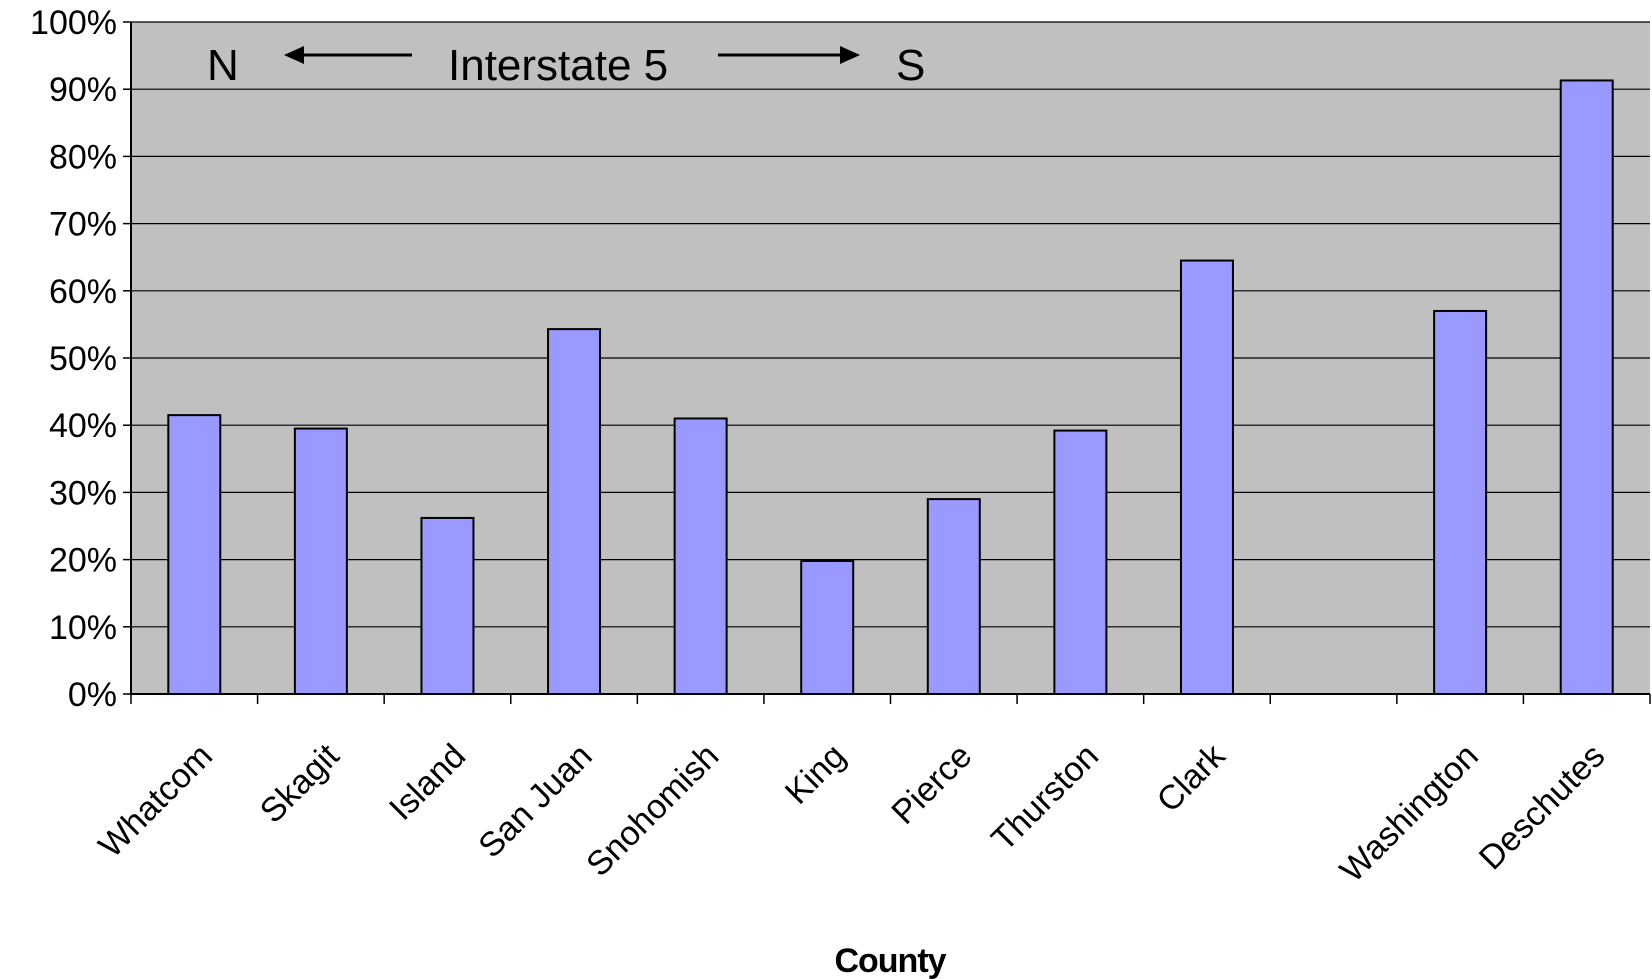  I want to click on x-tick-label: King, so click(815, 774).